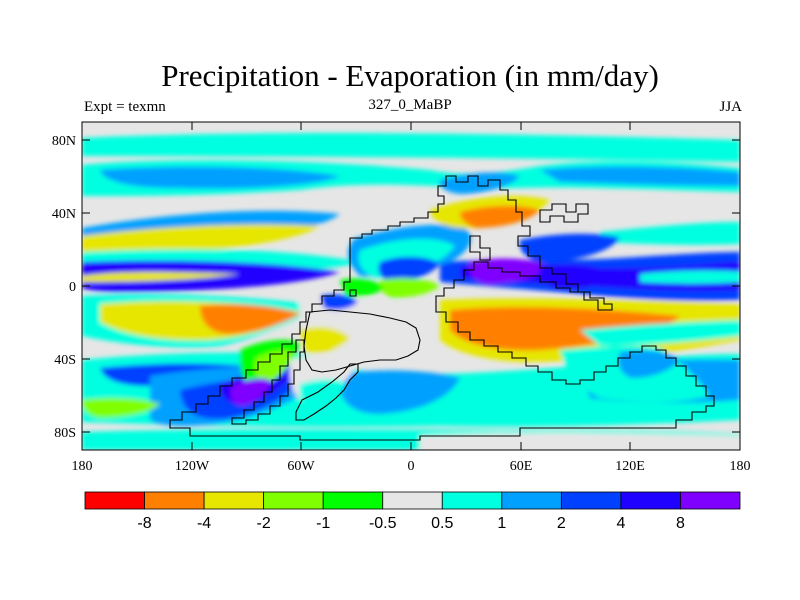  I want to click on colorbar: -8 -4 -2 -1 -0.5 0.5 1 2 4 8, so click(412, 511).